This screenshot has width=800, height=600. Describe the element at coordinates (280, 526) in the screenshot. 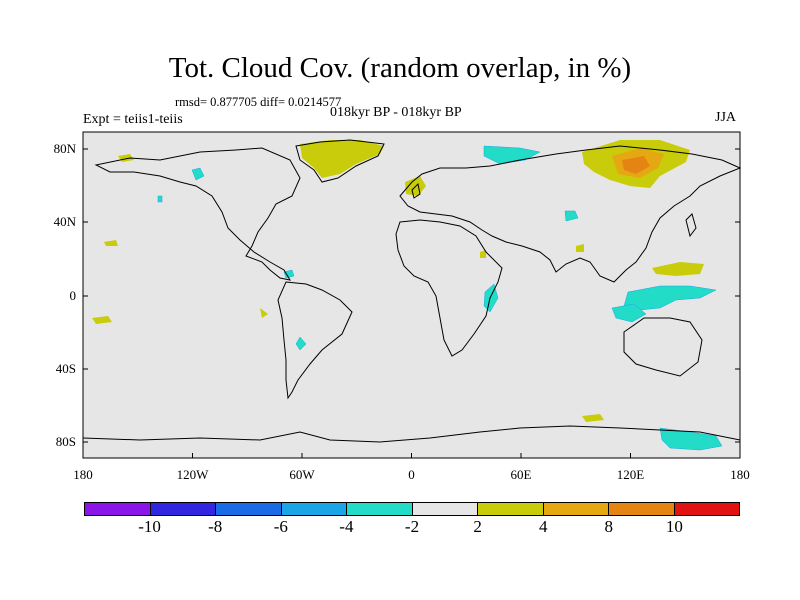

I see `colorbar-label: -6` at that location.